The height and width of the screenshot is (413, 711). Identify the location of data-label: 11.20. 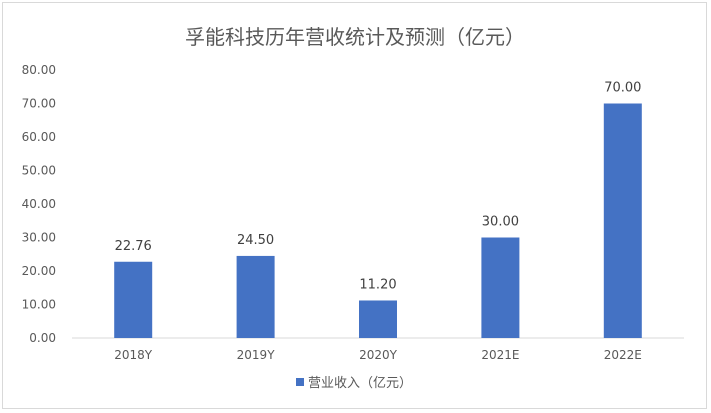
(377, 284).